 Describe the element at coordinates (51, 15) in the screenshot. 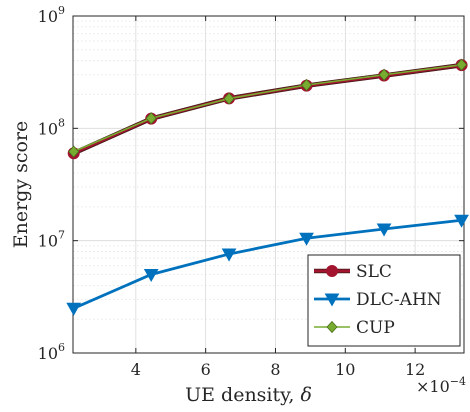

I see `y-tick-label: 10⁹` at that location.